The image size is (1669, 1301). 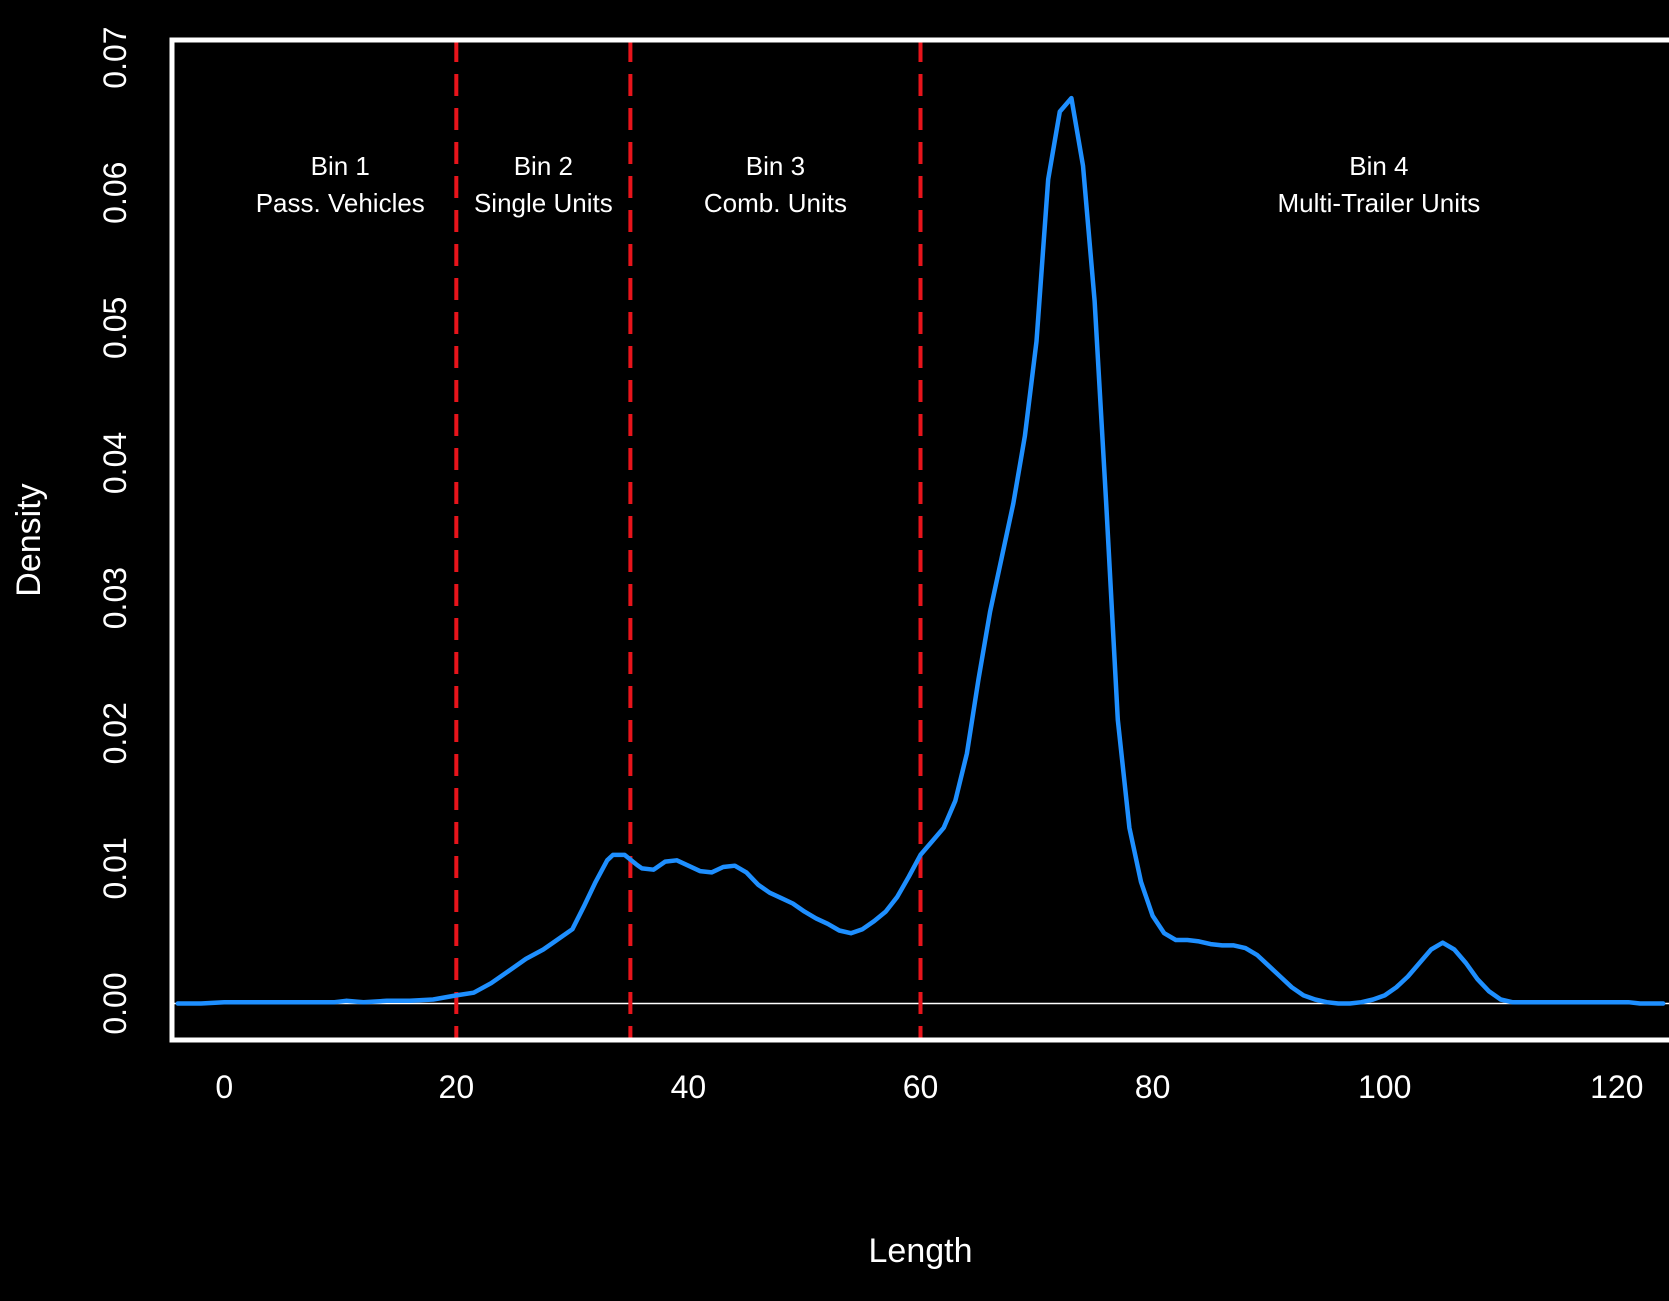 What do you see at coordinates (689, 1087) in the screenshot?
I see `x-tick-label: 40` at bounding box center [689, 1087].